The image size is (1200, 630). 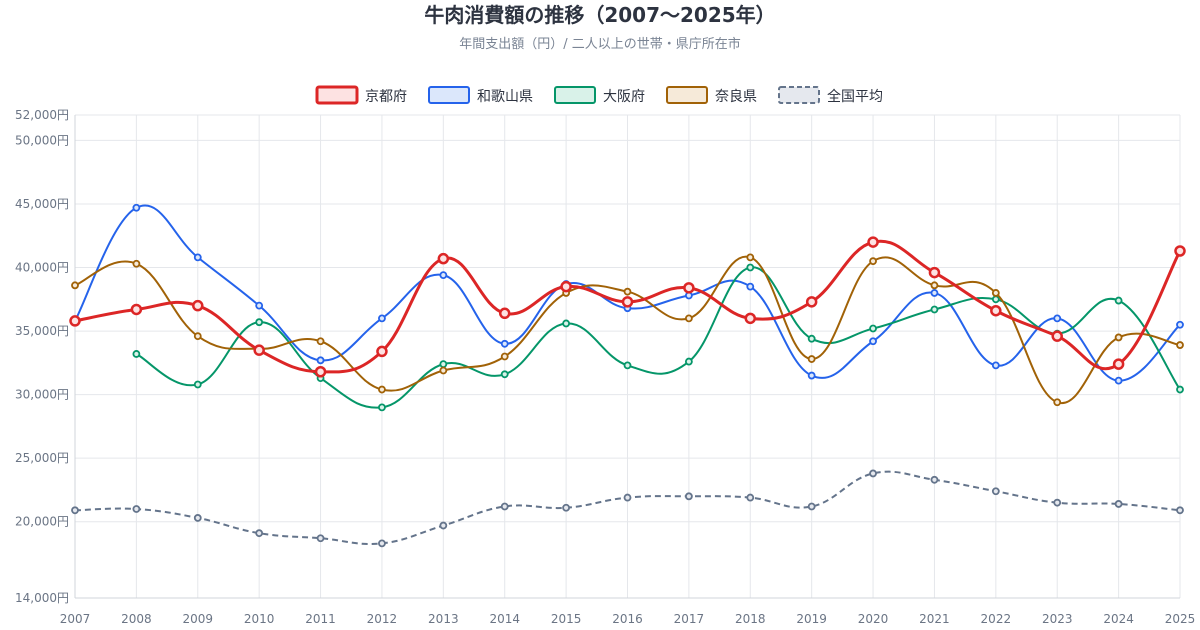 I want to click on x-tick-label: 2012, so click(x=382, y=619).